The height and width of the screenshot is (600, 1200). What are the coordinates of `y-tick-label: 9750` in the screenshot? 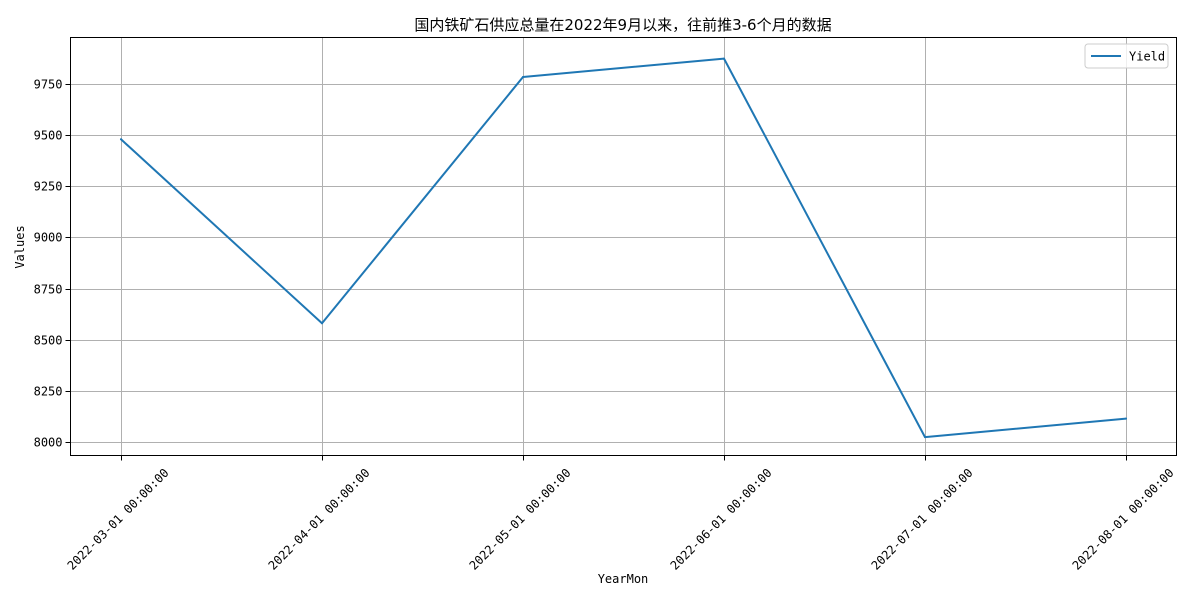 It's located at (48, 85).